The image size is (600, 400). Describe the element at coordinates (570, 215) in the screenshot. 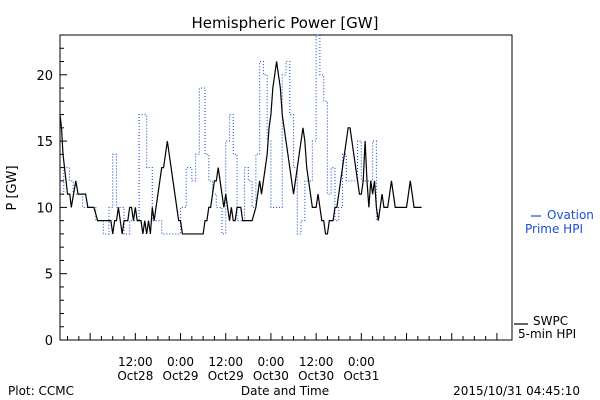

I see `legend-ovation-line1: Ovation` at that location.